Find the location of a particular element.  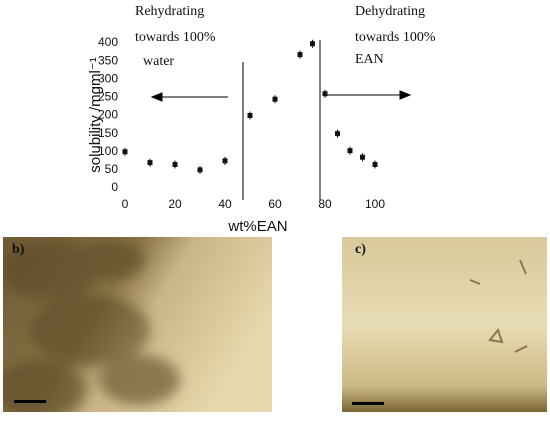

y-tick-label: 150 is located at coordinates (108, 133).